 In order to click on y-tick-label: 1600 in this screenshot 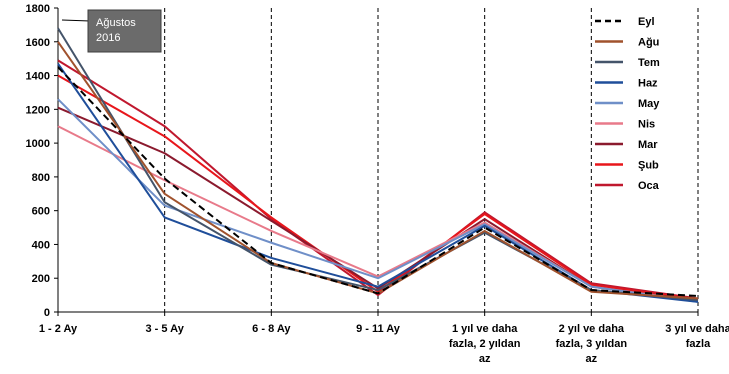, I will do `click(38, 43)`.